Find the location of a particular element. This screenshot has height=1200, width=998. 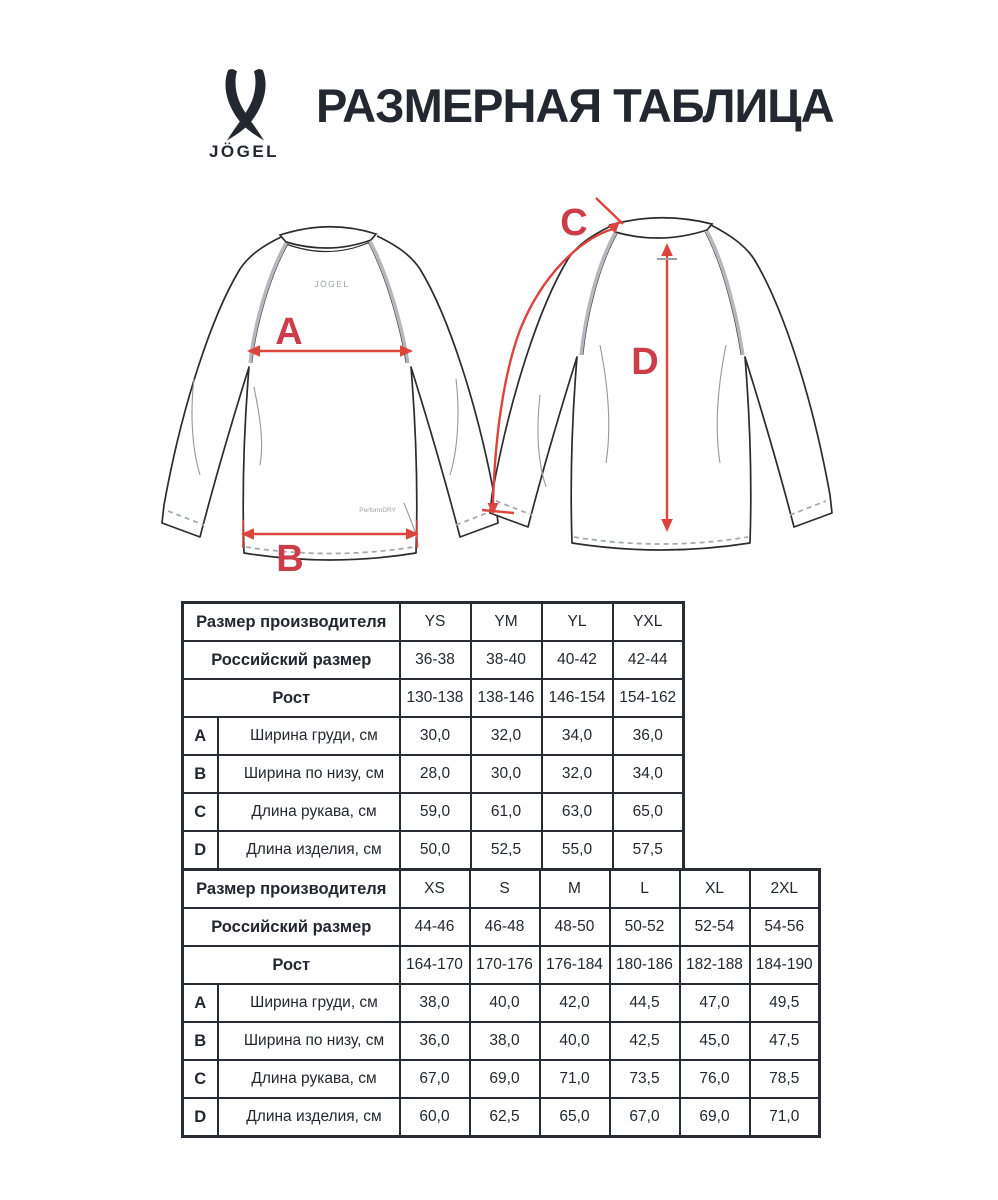

shirt-front-outline is located at coordinates (330, 398).